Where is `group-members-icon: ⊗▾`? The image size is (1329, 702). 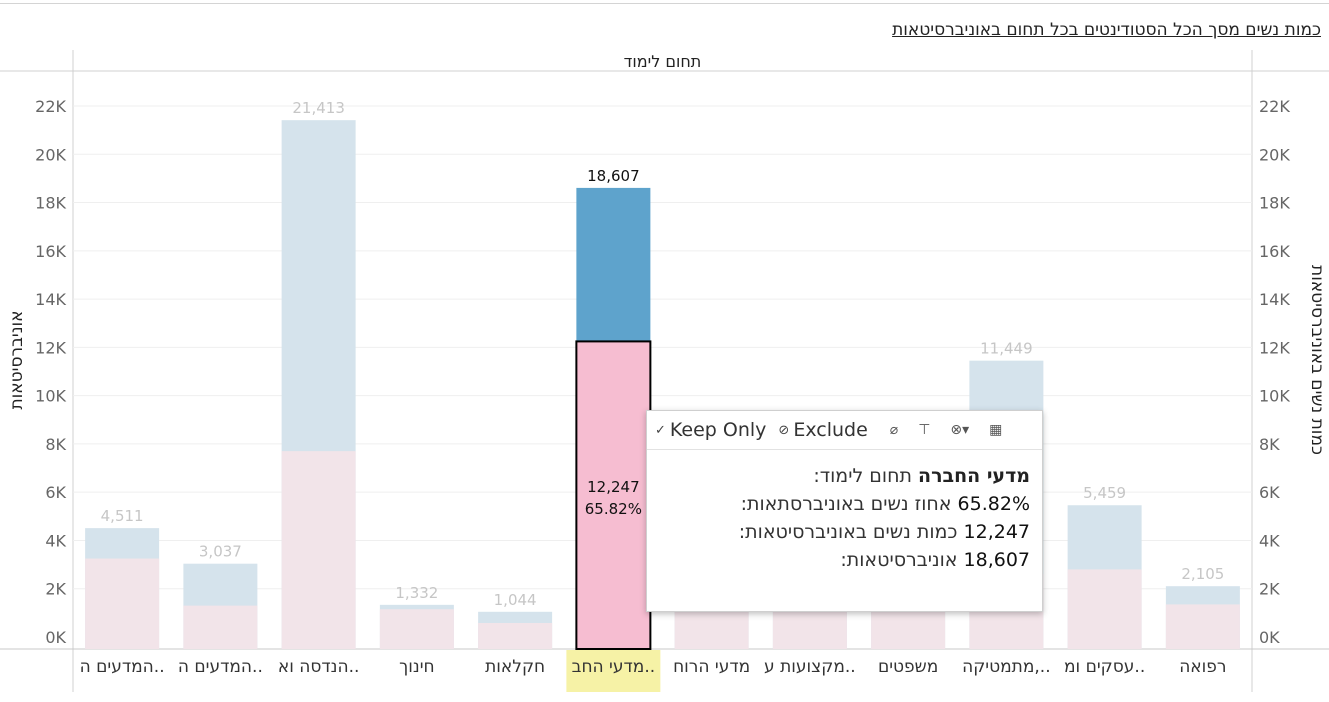
group-members-icon: ⊗▾ is located at coordinates (960, 430).